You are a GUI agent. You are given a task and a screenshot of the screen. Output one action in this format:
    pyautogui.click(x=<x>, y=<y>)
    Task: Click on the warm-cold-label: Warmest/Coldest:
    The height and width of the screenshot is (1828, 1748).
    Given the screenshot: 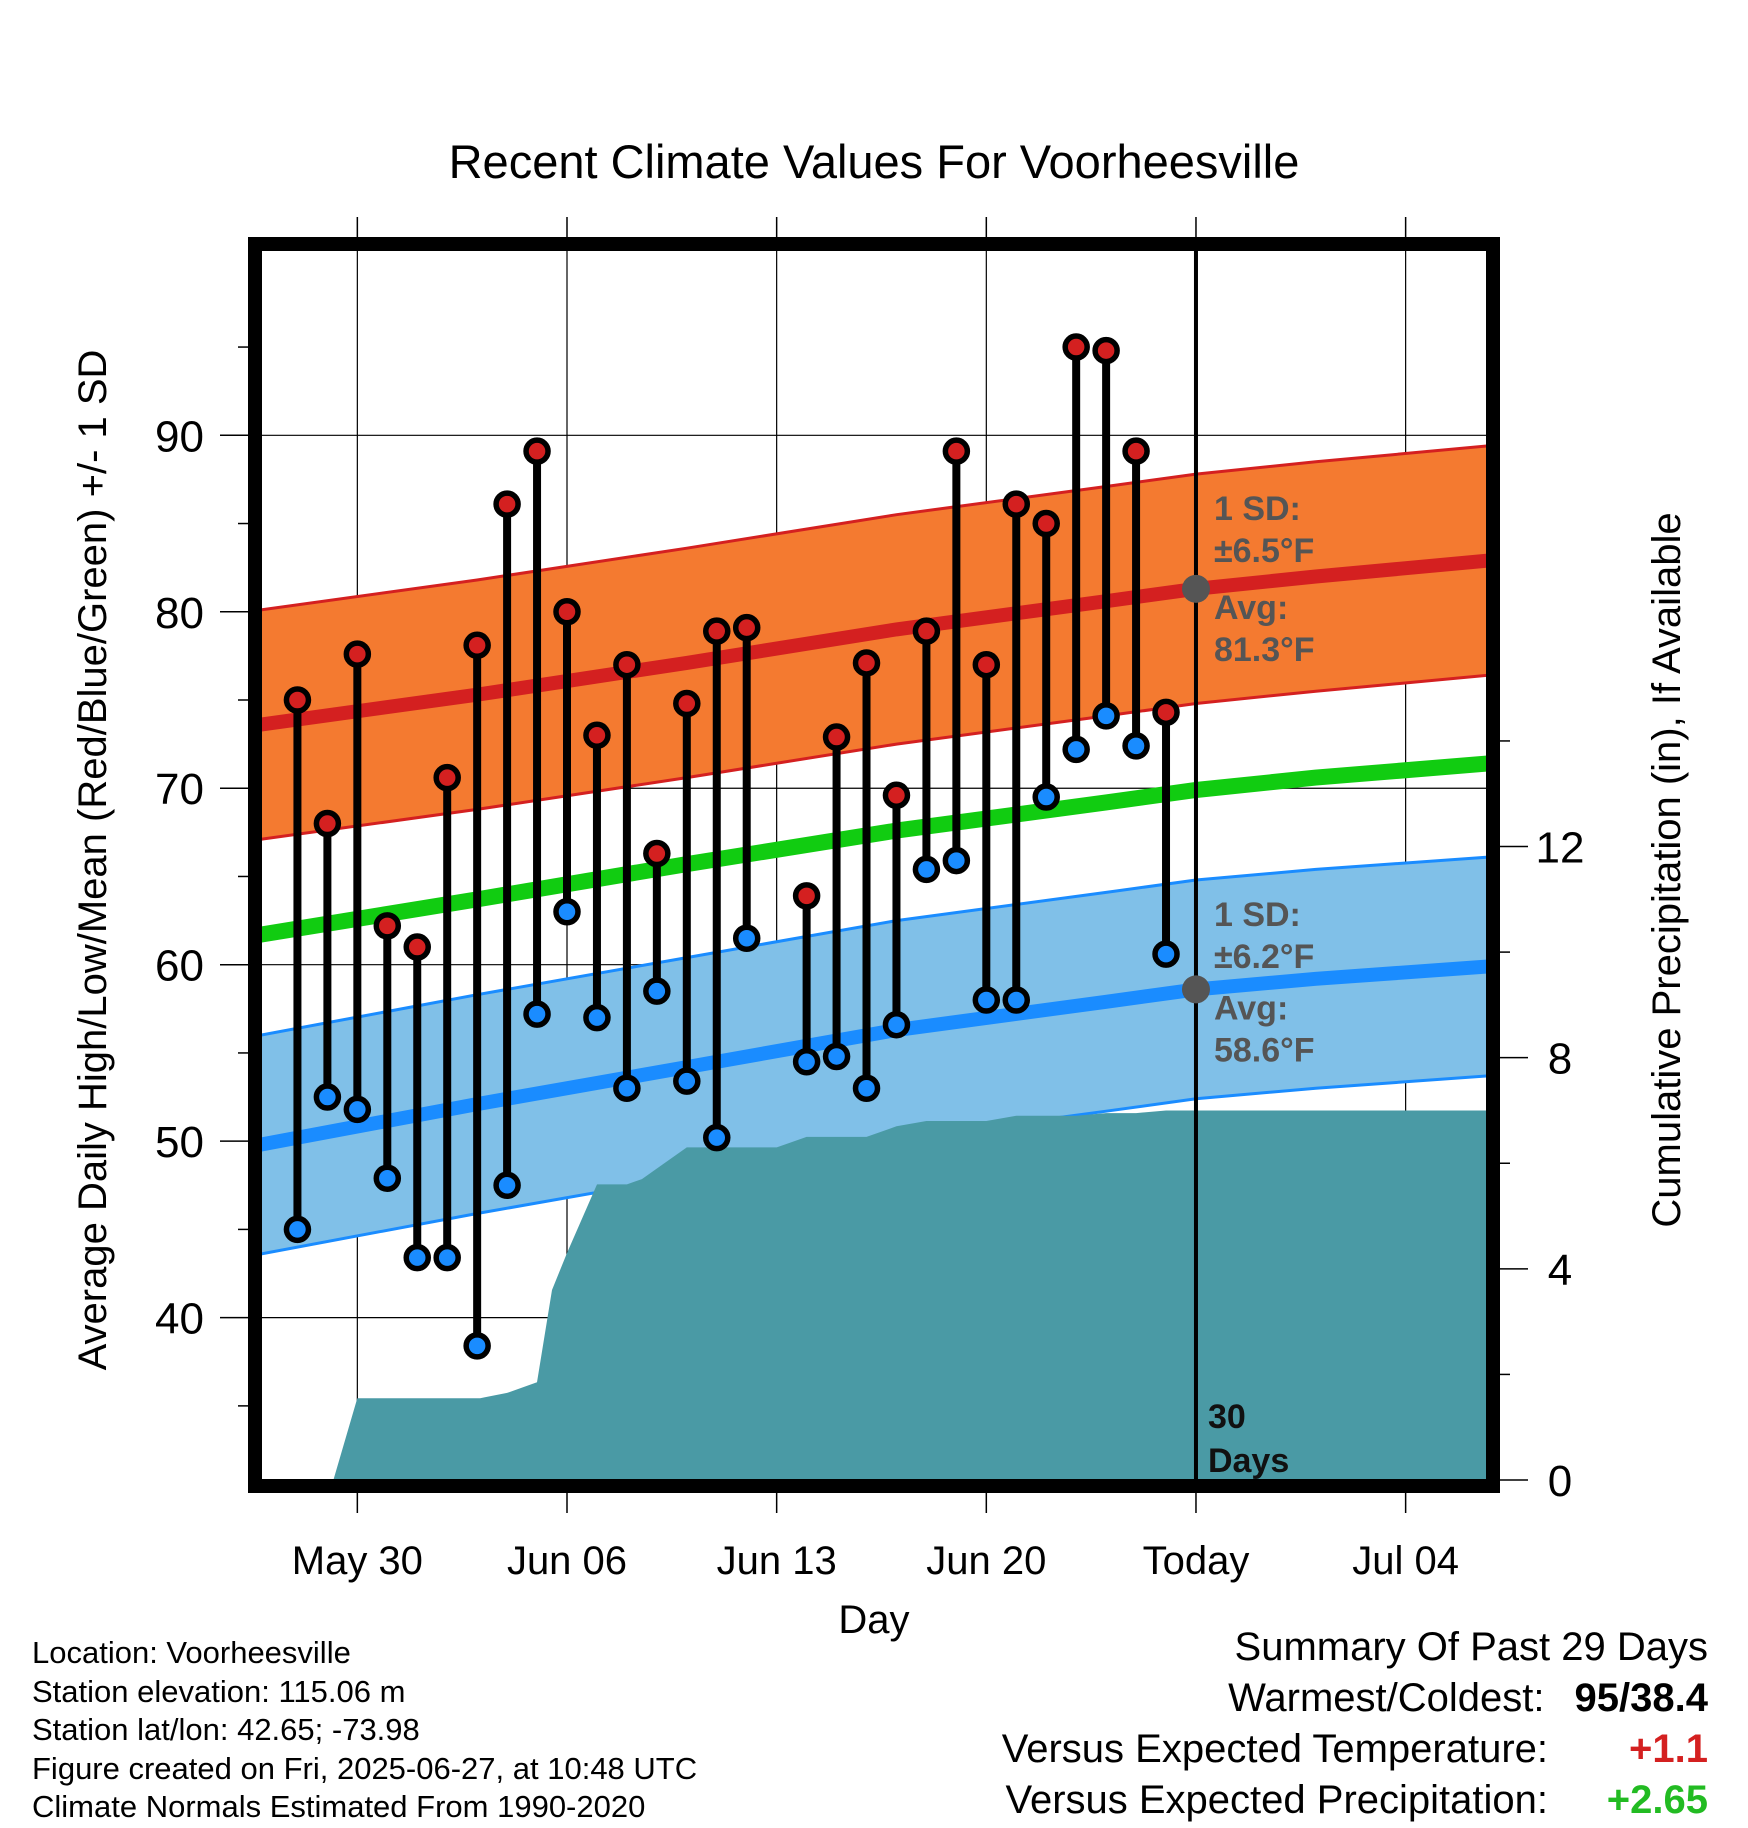 What is the action you would take?
    pyautogui.click(x=1386, y=1698)
    